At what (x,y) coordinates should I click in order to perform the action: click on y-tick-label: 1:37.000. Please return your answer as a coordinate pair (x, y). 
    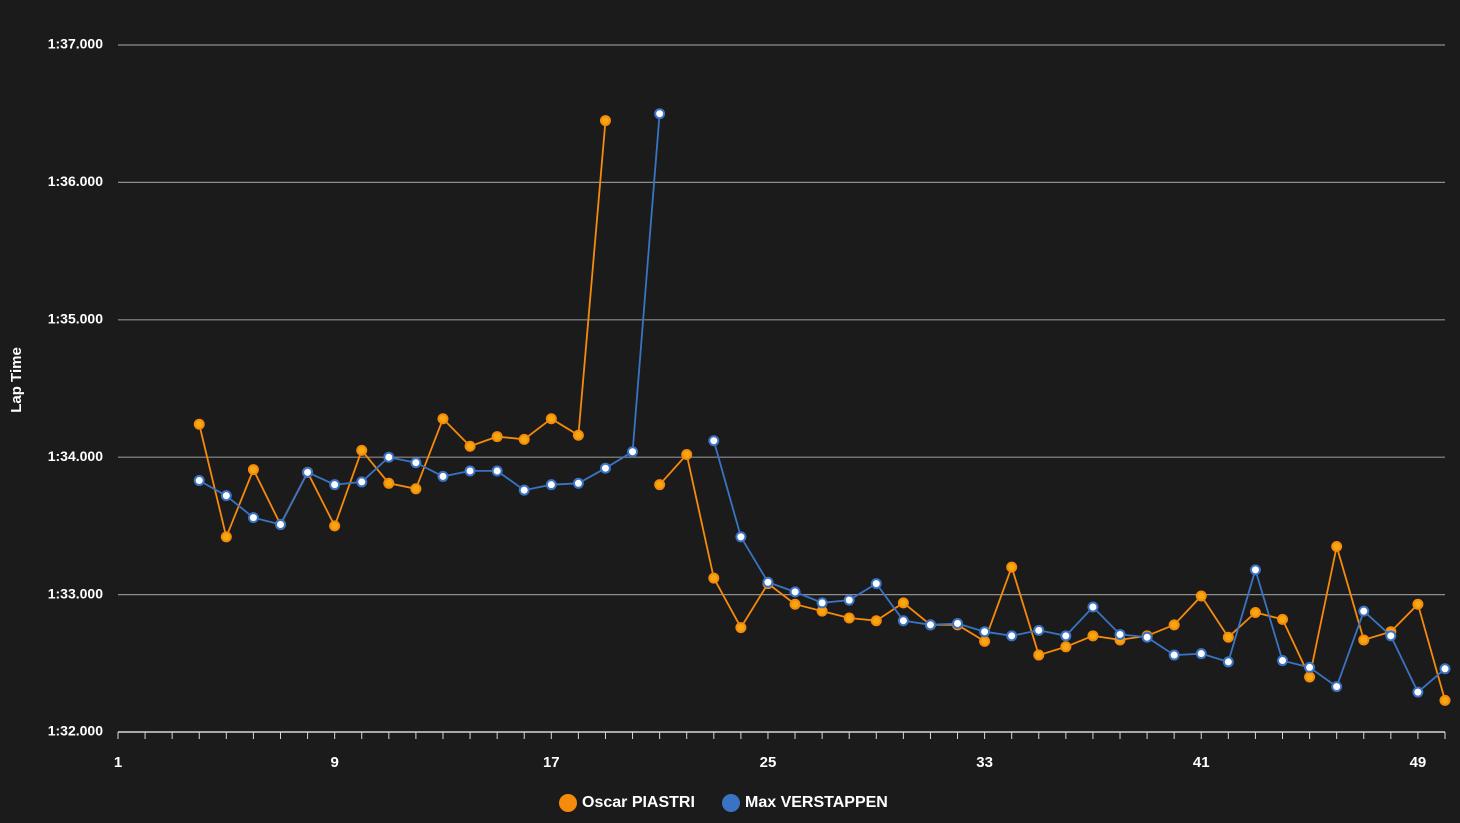
    Looking at the image, I should click on (75, 44).